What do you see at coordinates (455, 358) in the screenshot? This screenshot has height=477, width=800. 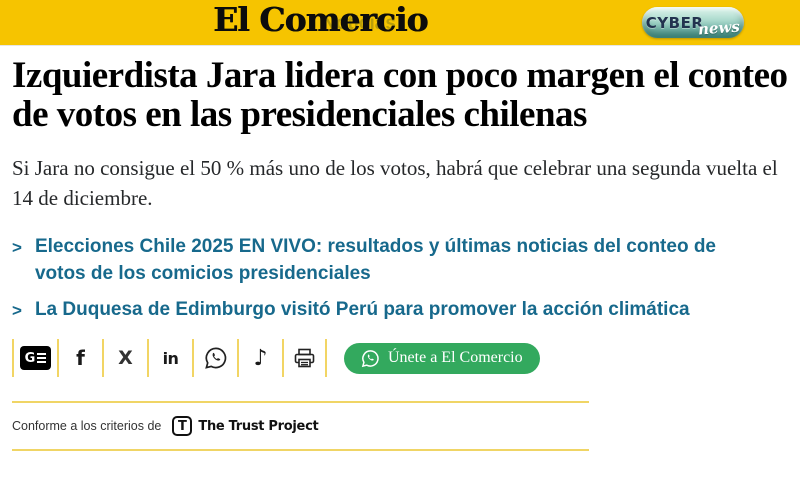 I see `join-button-label: Únete a El Comercio` at bounding box center [455, 358].